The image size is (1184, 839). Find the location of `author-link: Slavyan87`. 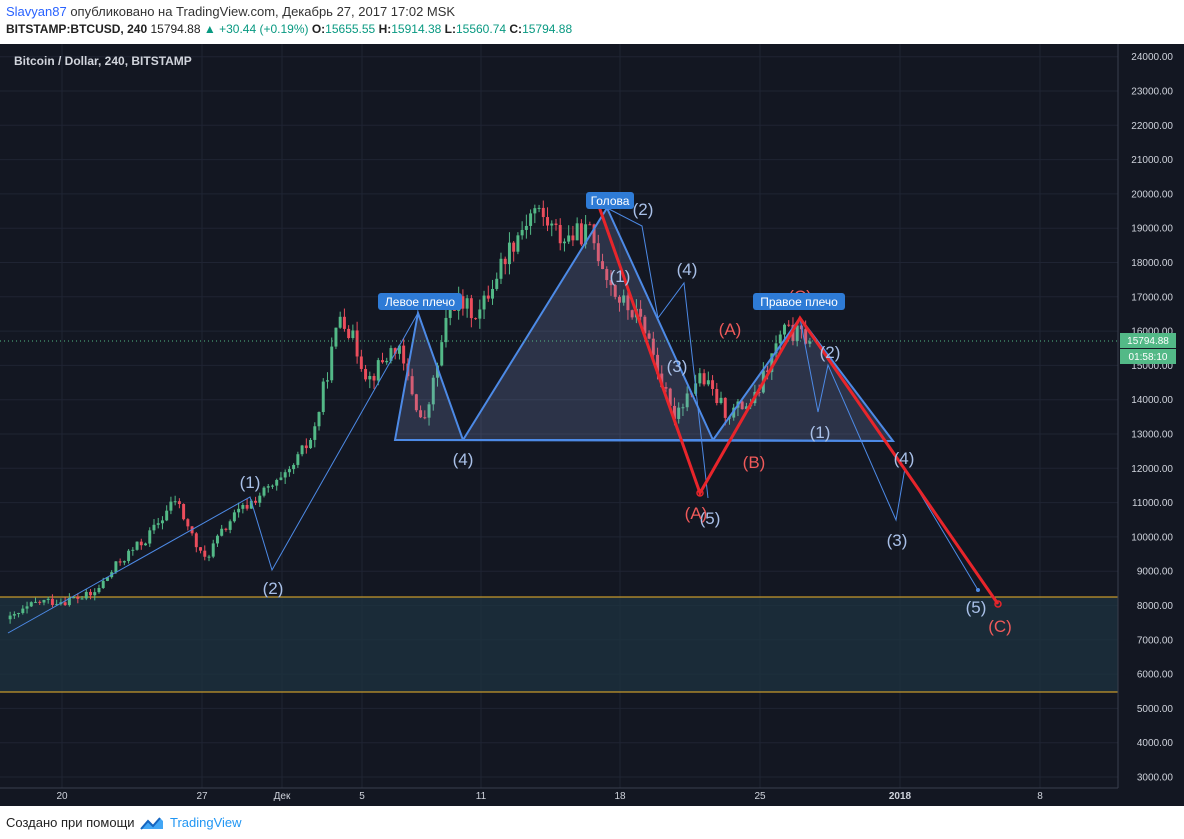

author-link: Slavyan87 is located at coordinates (36, 11).